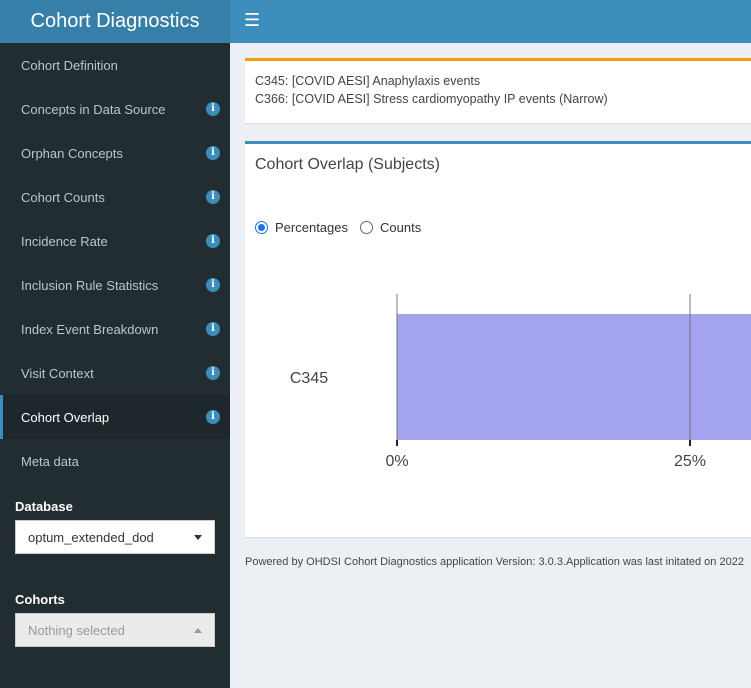  Describe the element at coordinates (347, 164) in the screenshot. I see `overlap-title: Cohort Overlap (Subjects)` at that location.